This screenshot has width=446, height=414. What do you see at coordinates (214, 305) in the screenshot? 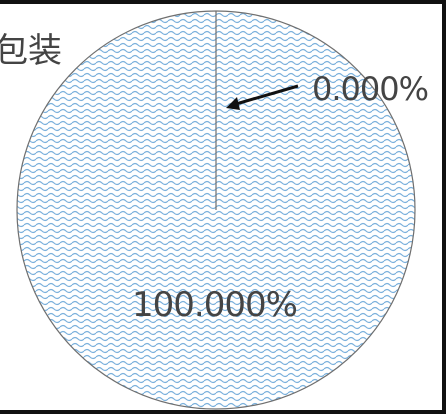
I see `slice-label-1: 100.000%` at bounding box center [214, 305].